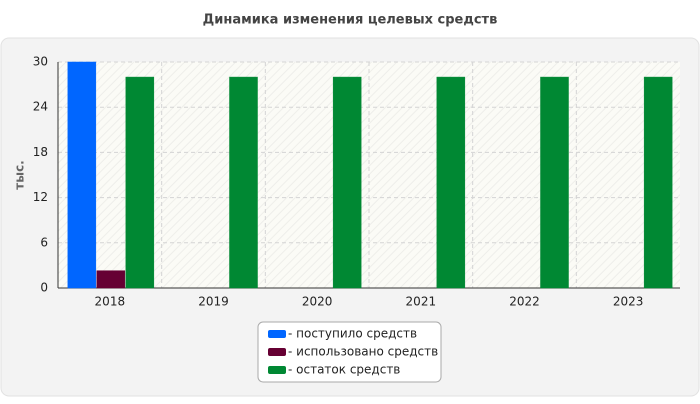 The width and height of the screenshot is (700, 404). Describe the element at coordinates (344, 370) in the screenshot. I see `legend-label: - остаток средств` at that location.